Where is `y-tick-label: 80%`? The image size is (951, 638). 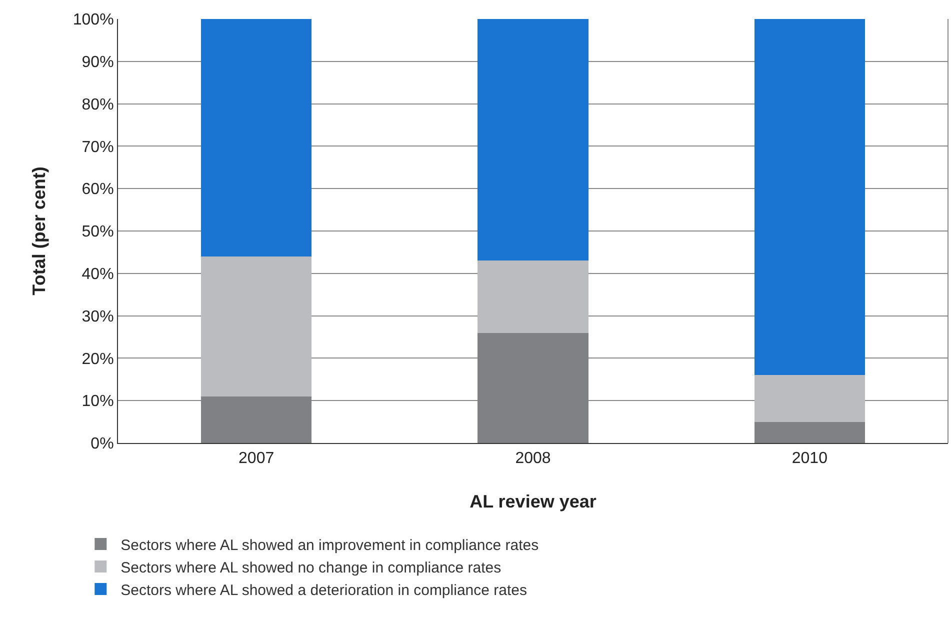 y-tick-label: 80% is located at coordinates (98, 105).